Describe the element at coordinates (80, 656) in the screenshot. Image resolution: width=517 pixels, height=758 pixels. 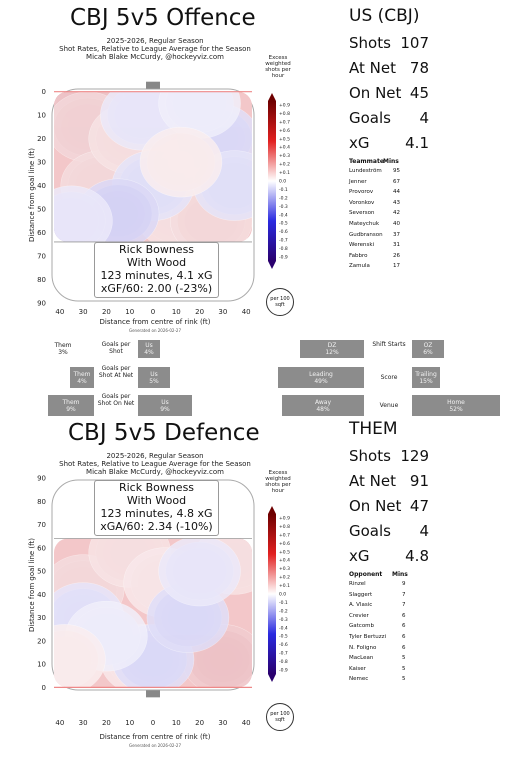
I see `defence-hotspot` at that location.